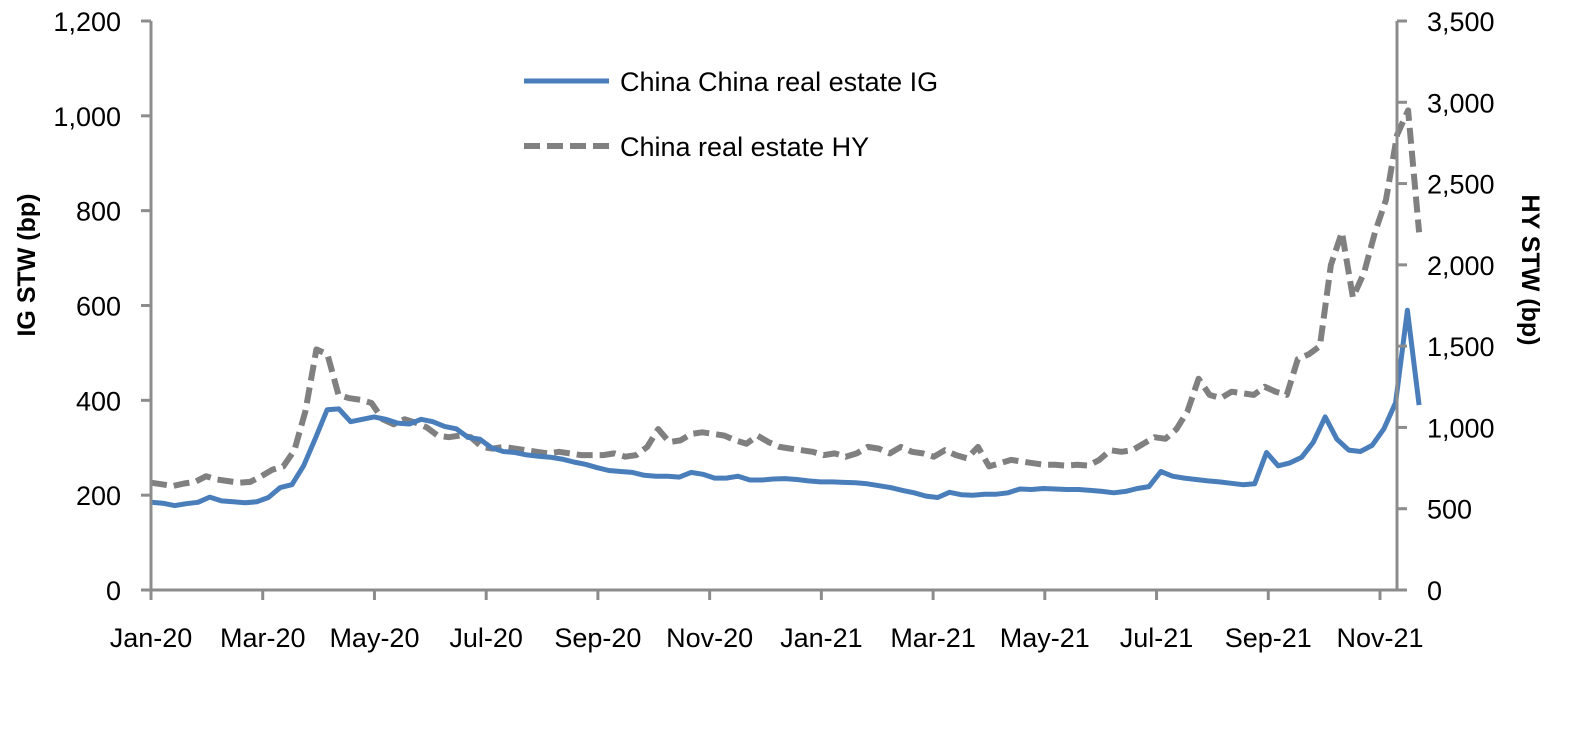  What do you see at coordinates (27, 264) in the screenshot?
I see `left-axis-title: IG STW (bp)` at bounding box center [27, 264].